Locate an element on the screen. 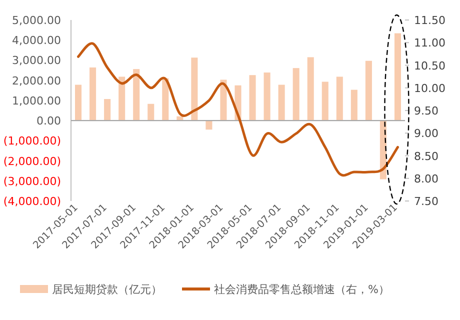 The image size is (460, 320). y-tick-label: 3,000.00 is located at coordinates (36, 61).